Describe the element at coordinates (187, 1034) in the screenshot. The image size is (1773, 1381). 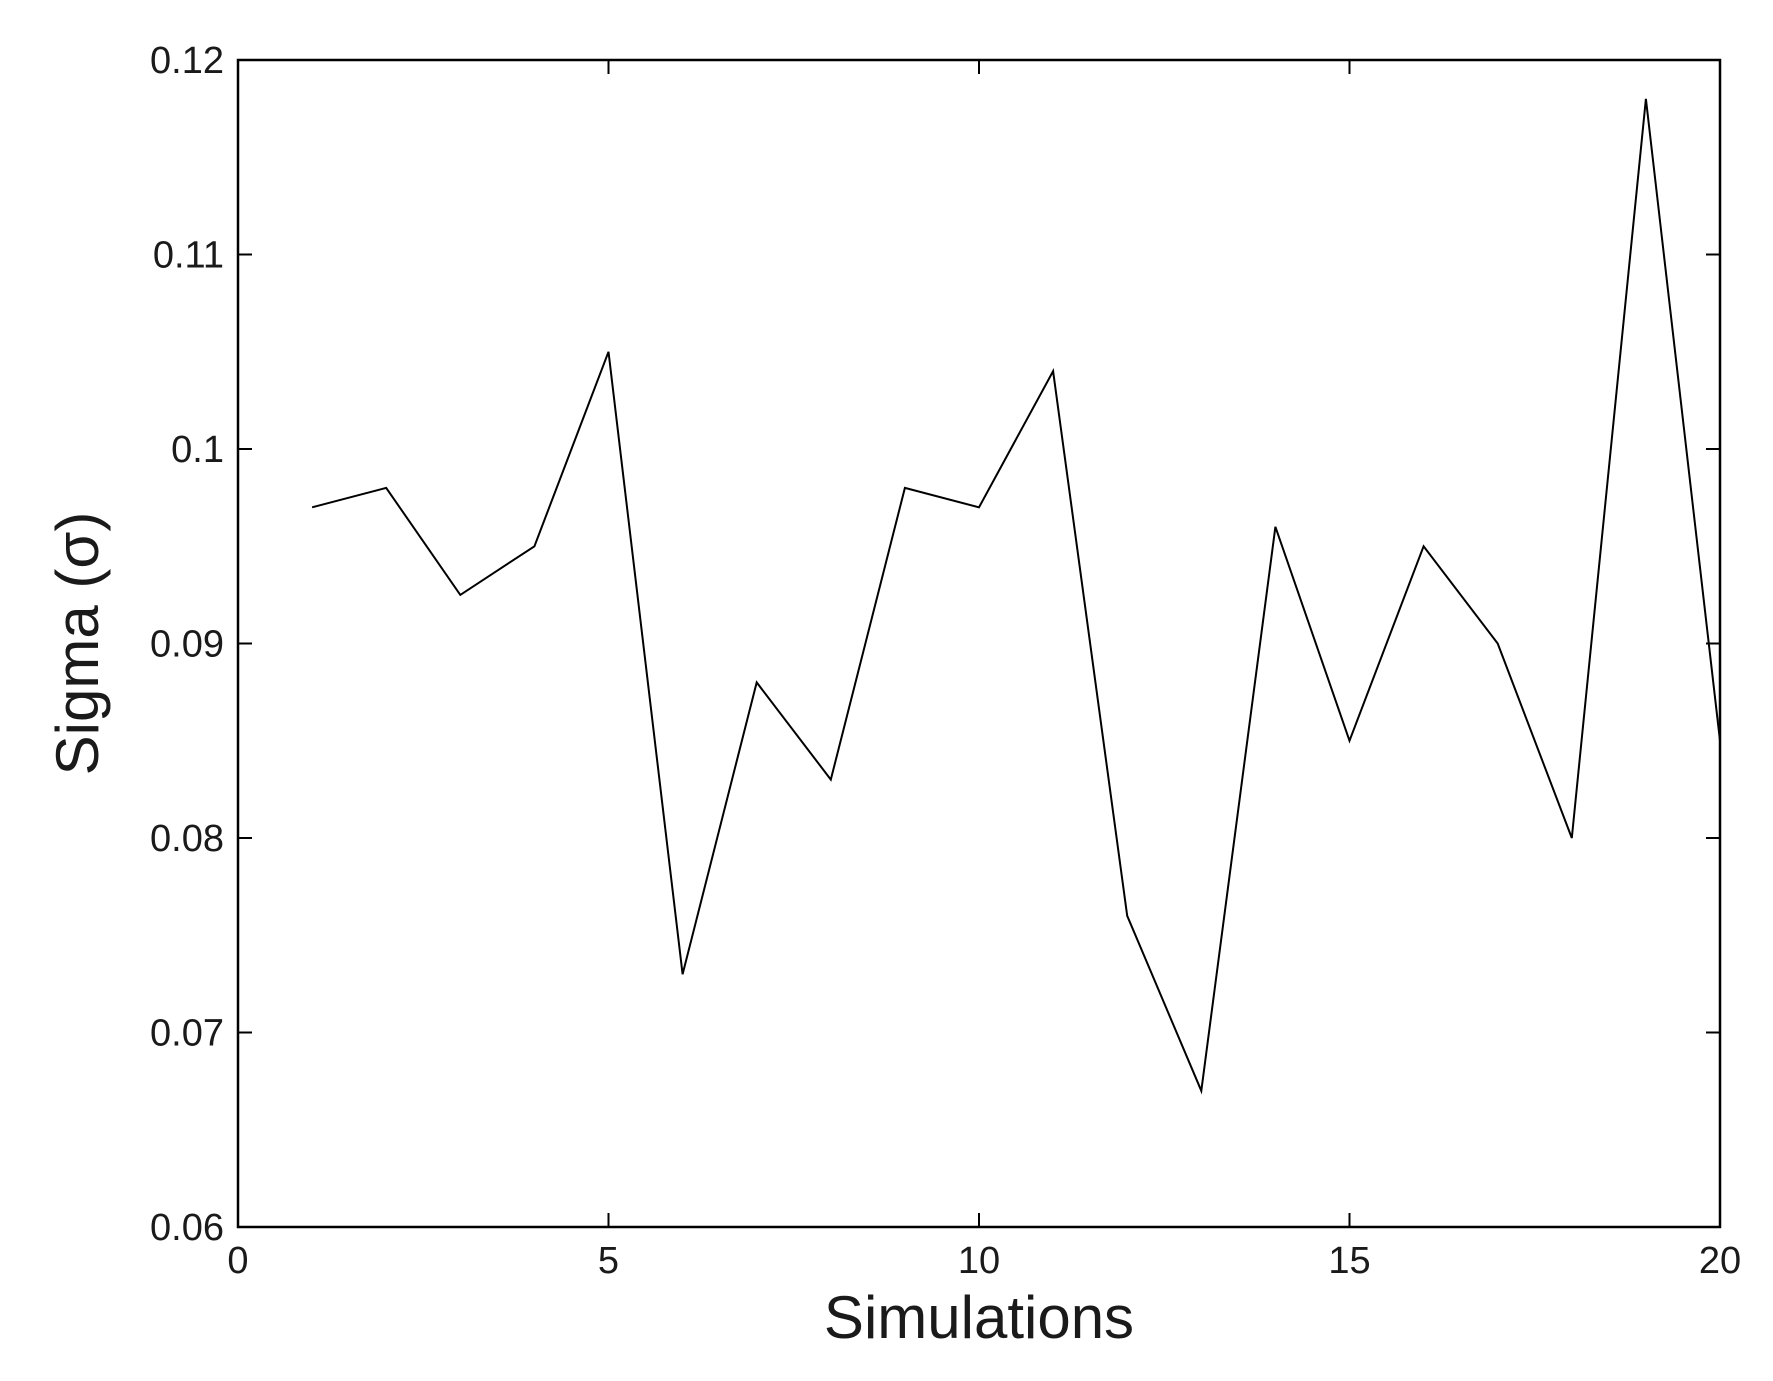
I see `y-tick-label: 0.07` at that location.